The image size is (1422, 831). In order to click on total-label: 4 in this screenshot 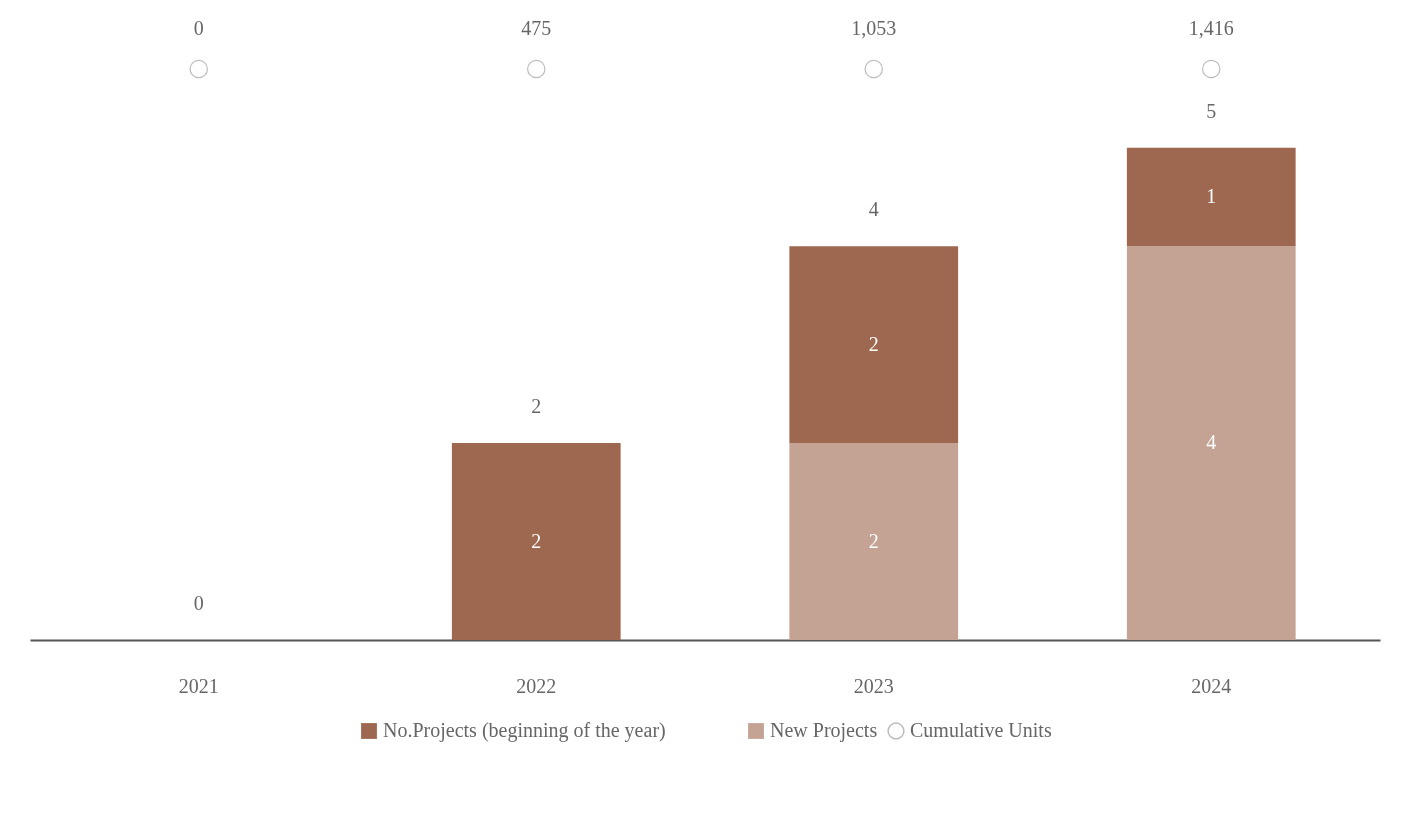, I will do `click(873, 209)`.